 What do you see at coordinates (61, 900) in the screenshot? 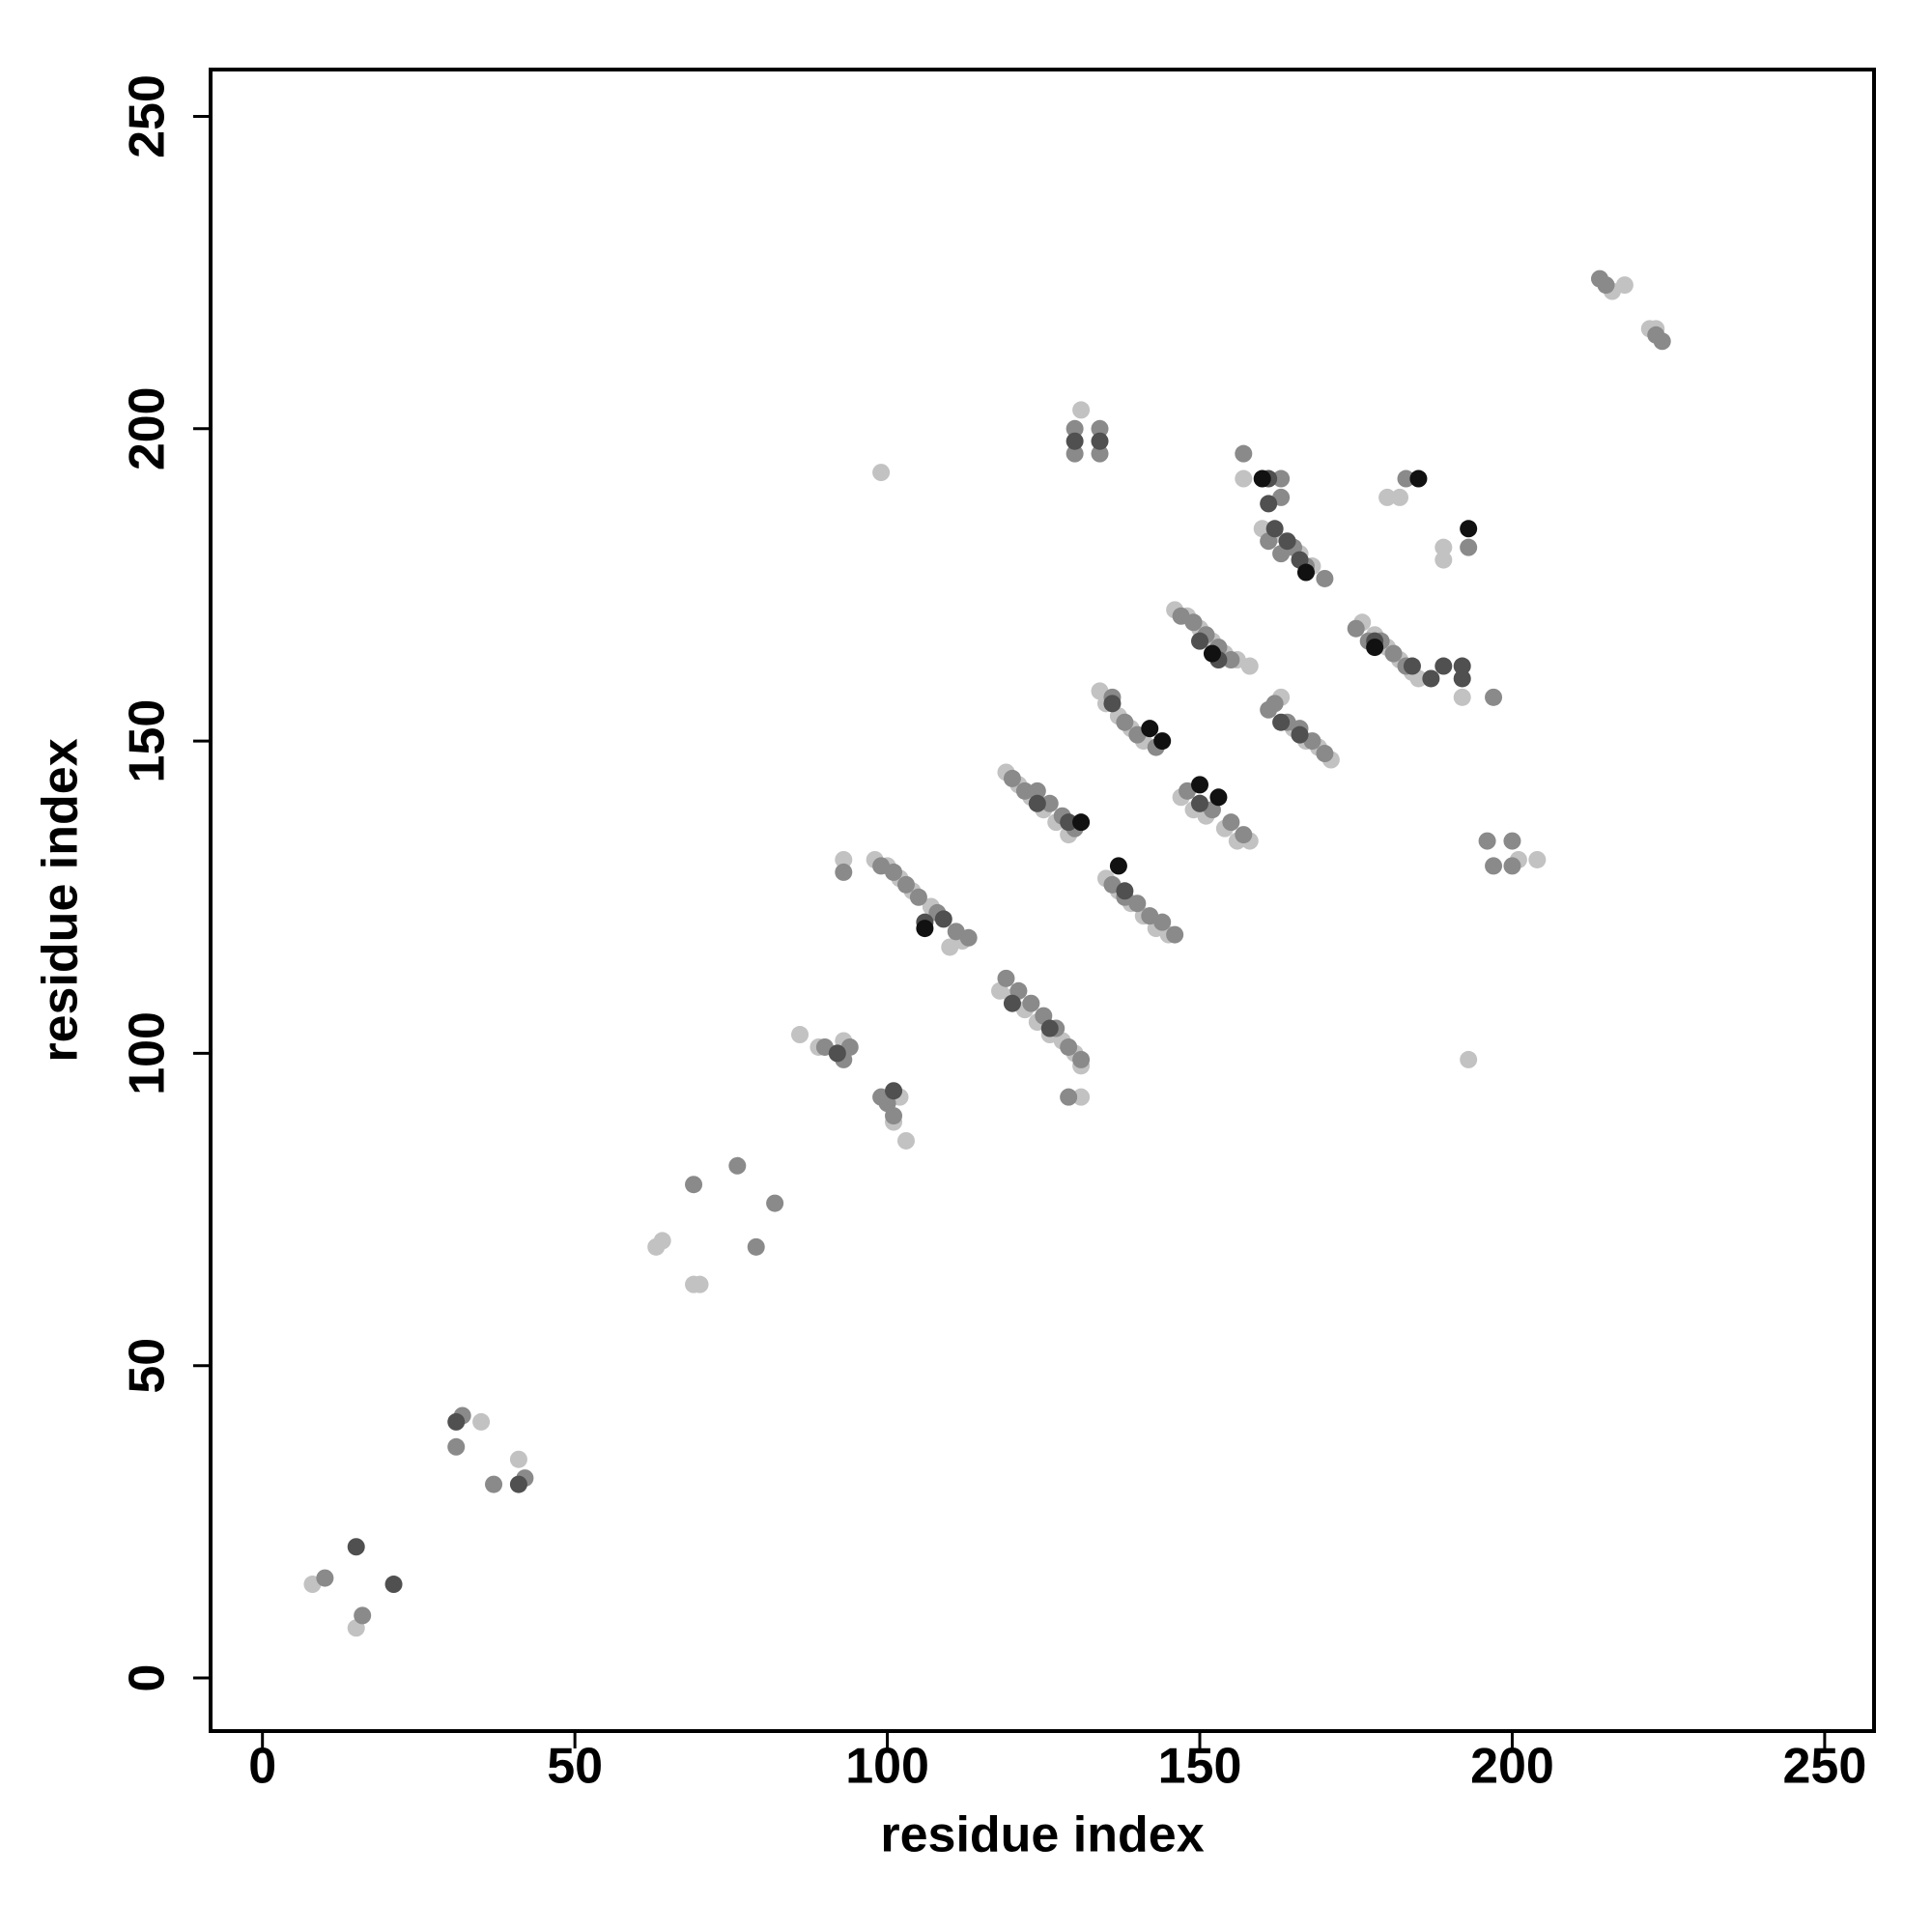
I see `y-axis-title: residue index` at bounding box center [61, 900].